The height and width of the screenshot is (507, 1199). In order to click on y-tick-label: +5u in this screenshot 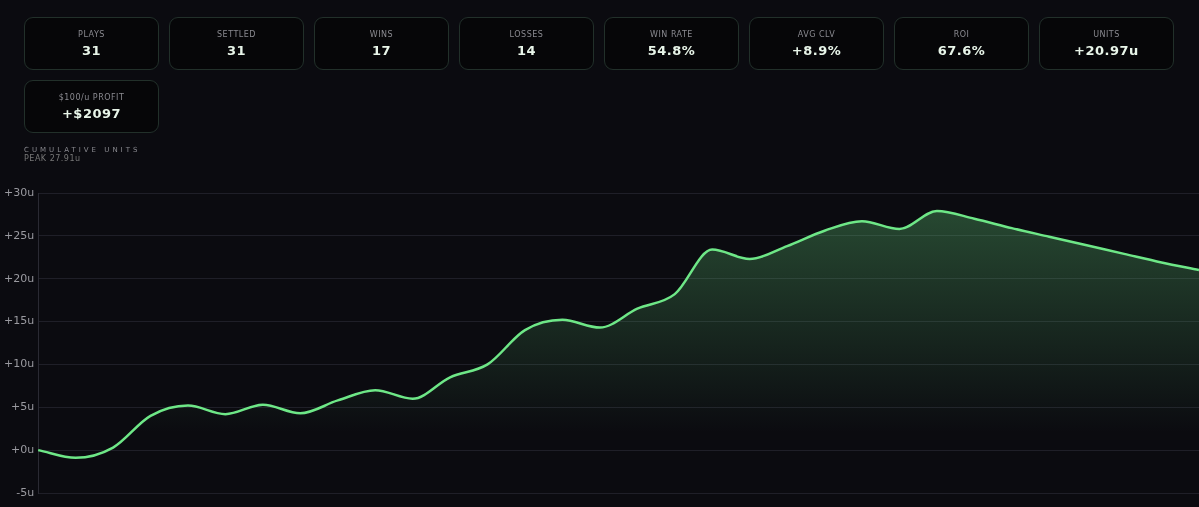, I will do `click(23, 407)`.